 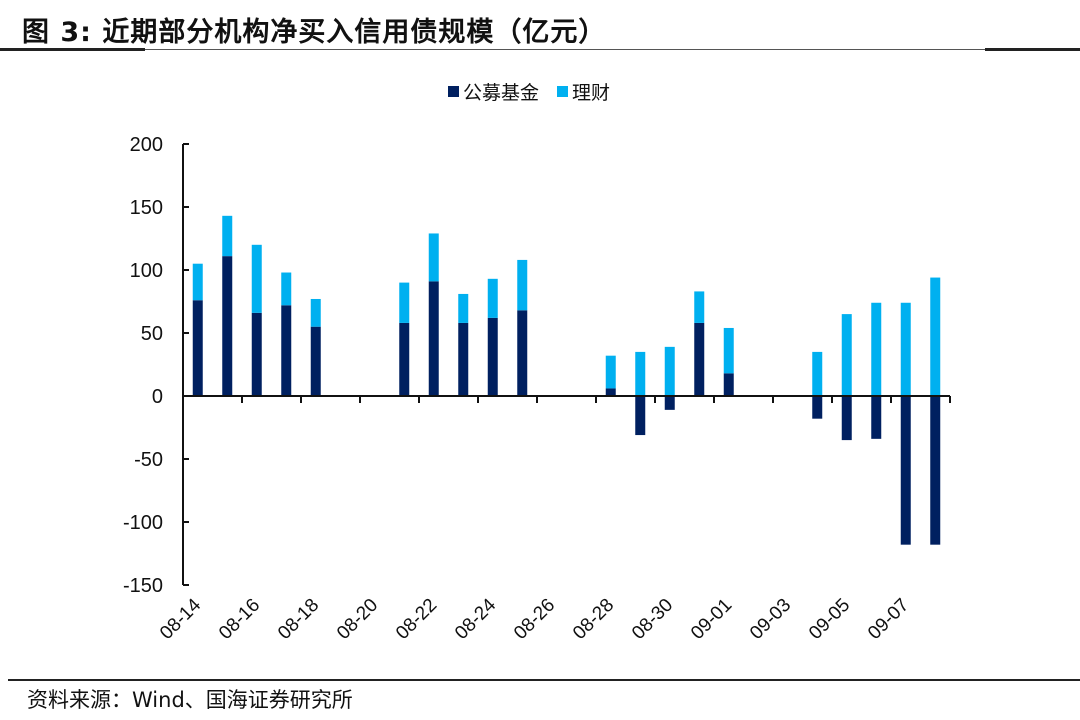 What do you see at coordinates (501, 93) in the screenshot?
I see `legend-label-fund: 公募基金` at bounding box center [501, 93].